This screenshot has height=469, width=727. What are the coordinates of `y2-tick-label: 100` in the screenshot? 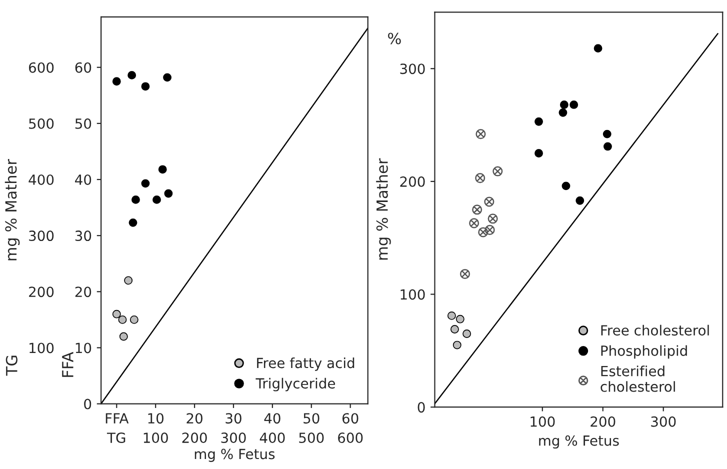 It's located at (42, 348).